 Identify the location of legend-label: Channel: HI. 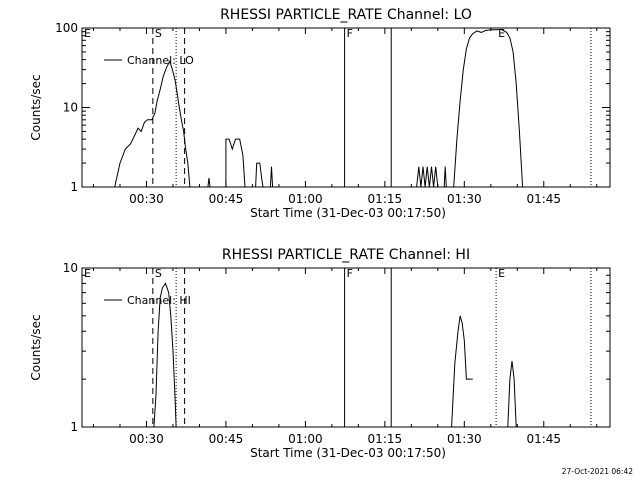
(159, 300).